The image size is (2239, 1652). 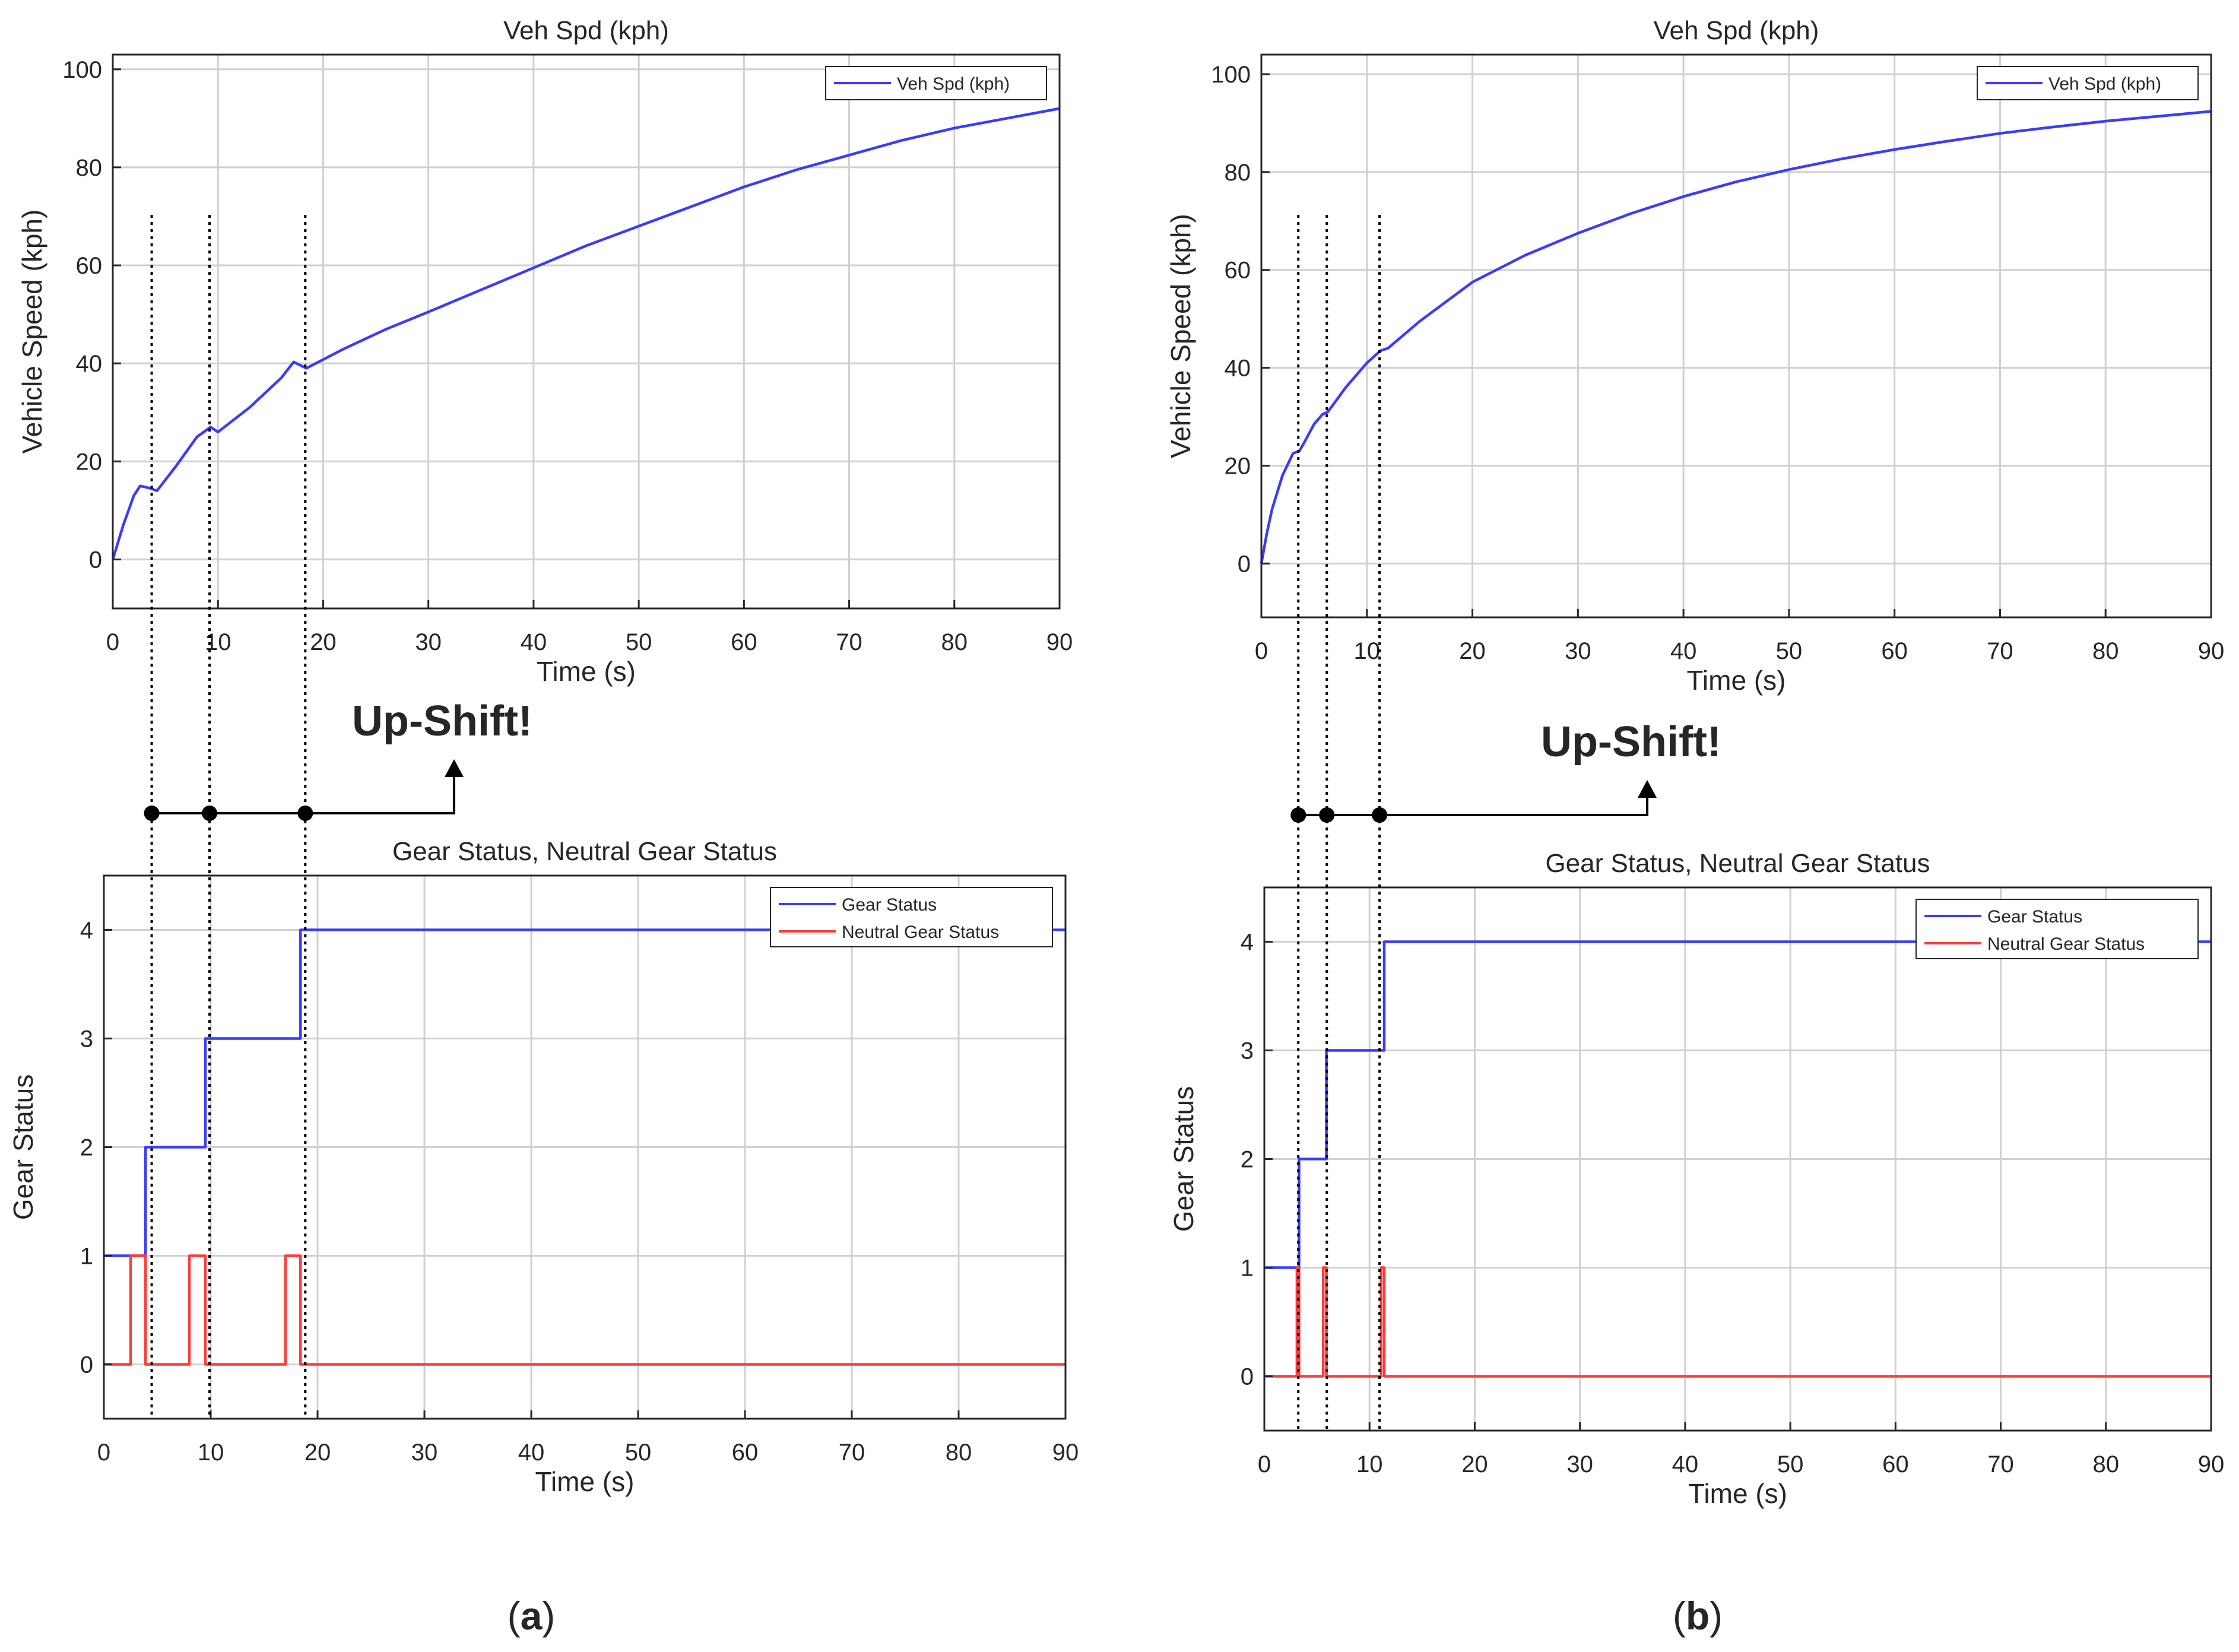 What do you see at coordinates (1698, 1616) in the screenshot?
I see `caption-b: (b)` at bounding box center [1698, 1616].